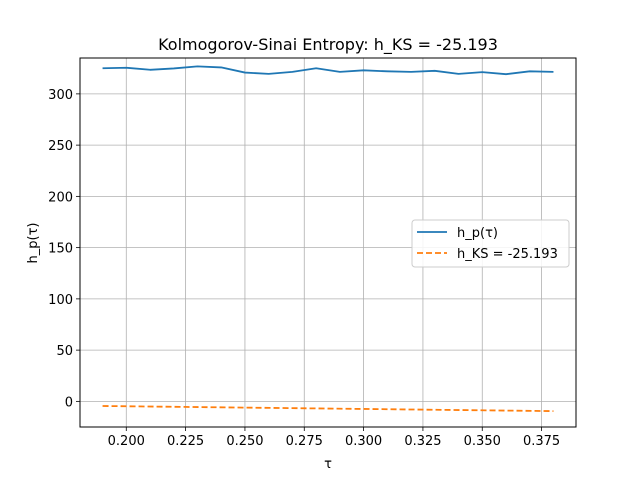 Image resolution: width=640 pixels, height=480 pixels. I want to click on legend-label-series-1: h_KS = -25.193, so click(507, 254).